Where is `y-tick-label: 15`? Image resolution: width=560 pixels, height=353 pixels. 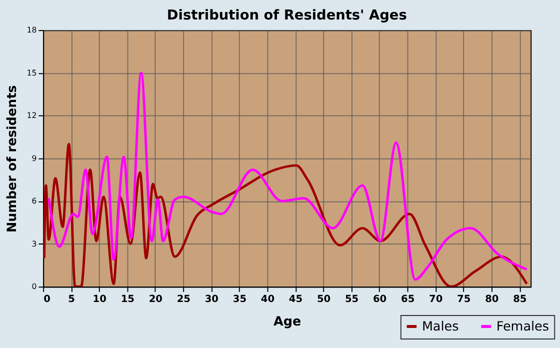
y-tick-label: 15 is located at coordinates (31, 73).